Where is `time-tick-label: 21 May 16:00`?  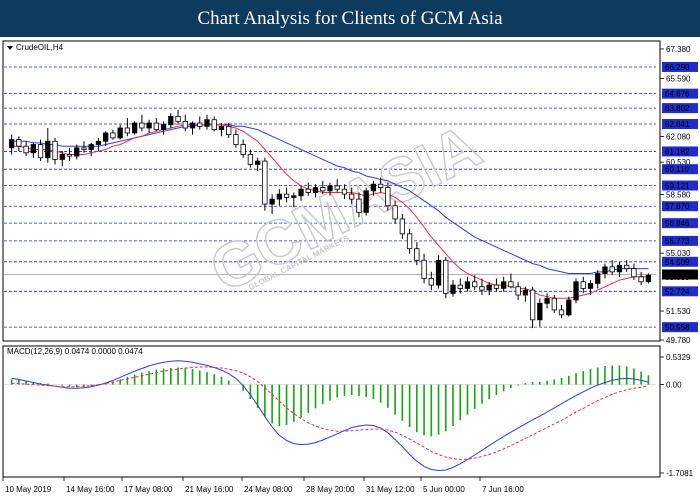 time-tick-label: 21 May 16:00 is located at coordinates (209, 489).